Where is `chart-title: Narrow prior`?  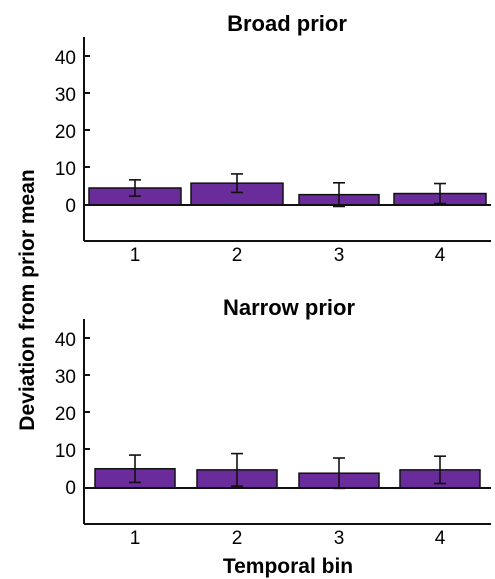 chart-title: Narrow prior is located at coordinates (289, 307).